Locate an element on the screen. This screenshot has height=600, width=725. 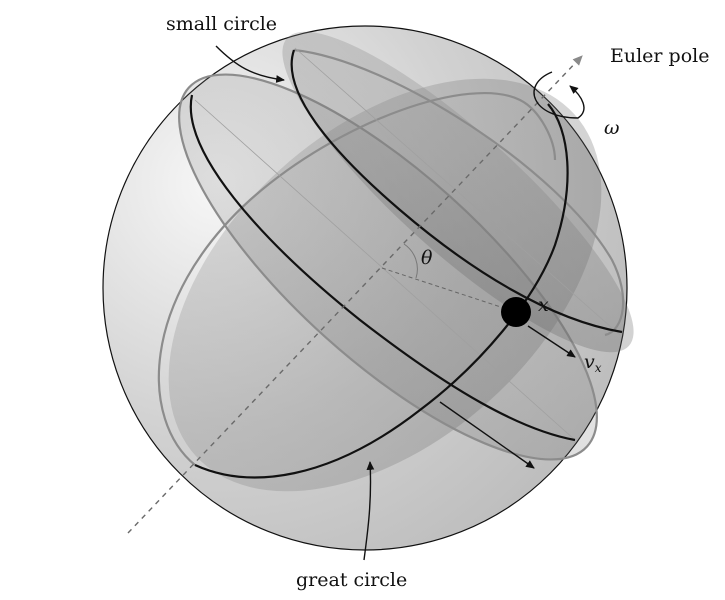
velocity-label-subscript: x is located at coordinates (598, 368).